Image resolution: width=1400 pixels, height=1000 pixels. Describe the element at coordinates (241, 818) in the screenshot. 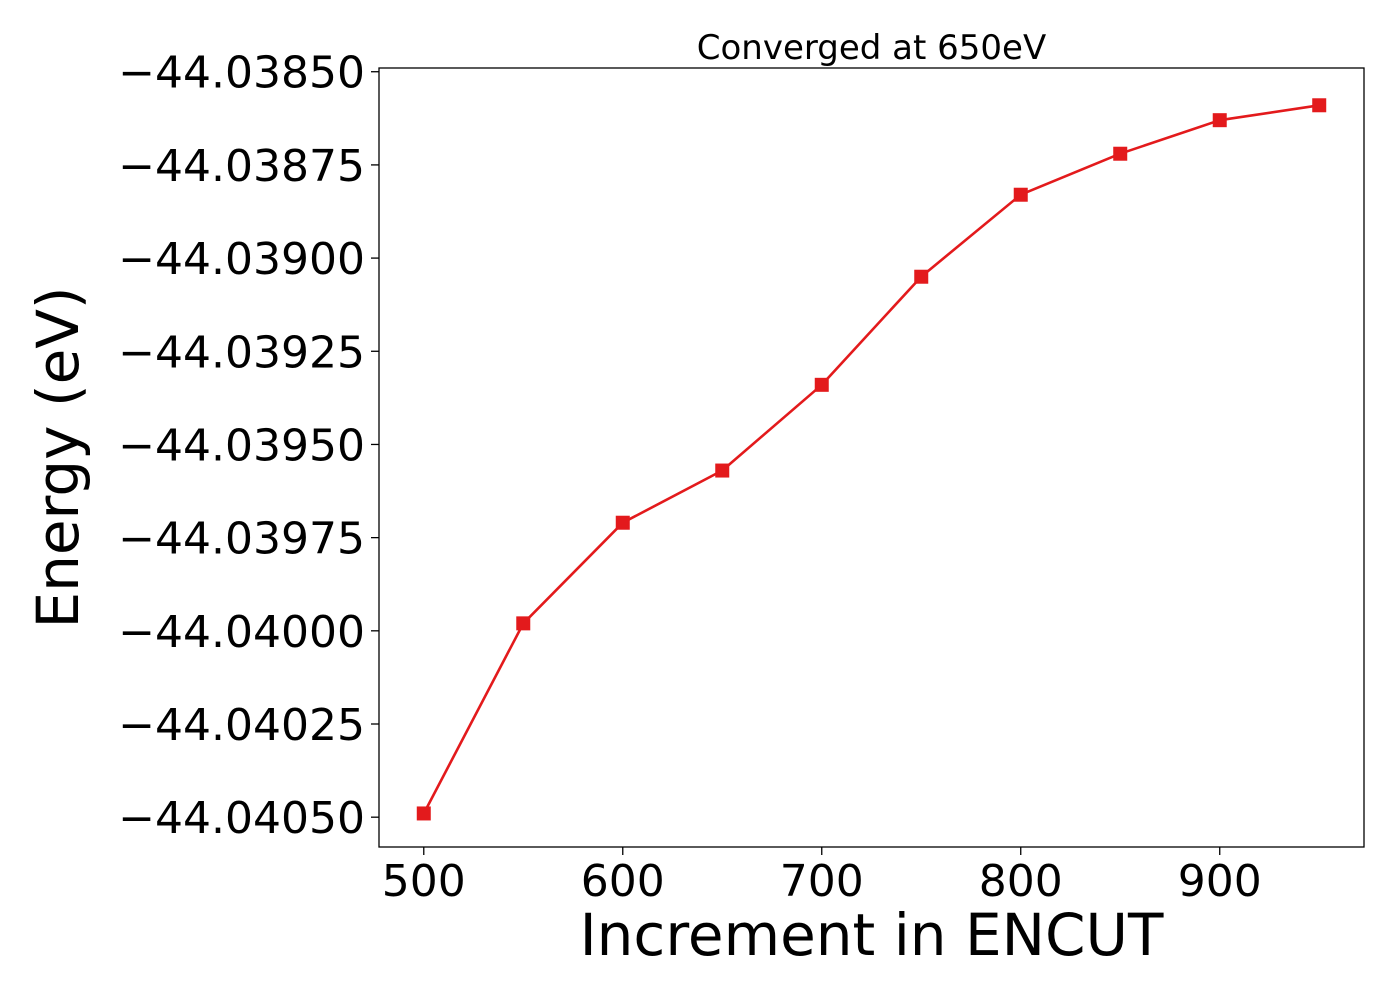

I see `y-tick-label: −44.04050` at that location.